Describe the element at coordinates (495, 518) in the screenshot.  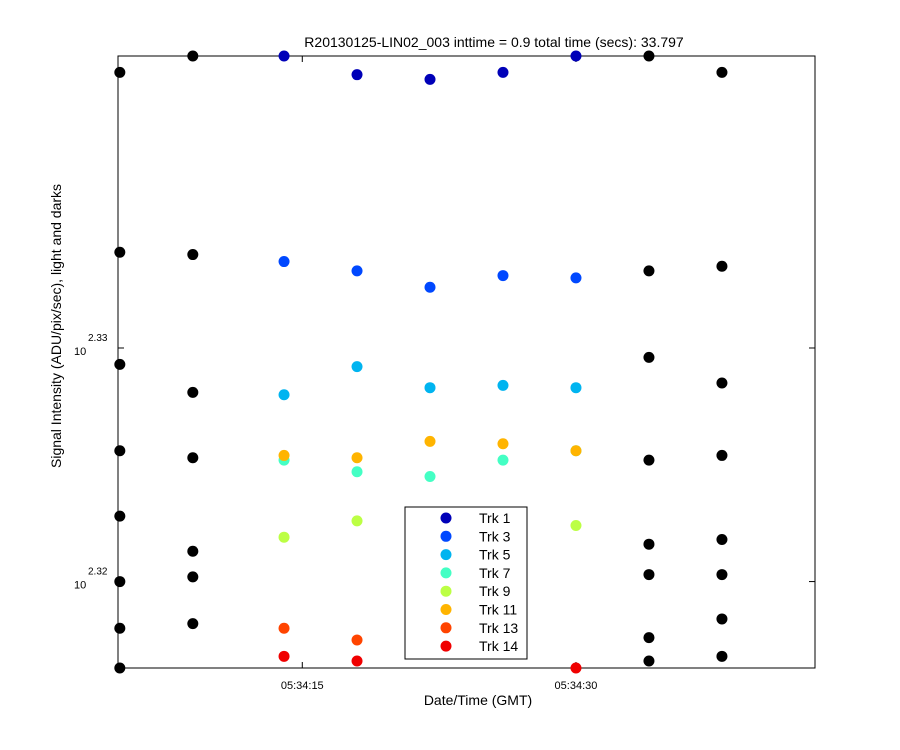
I see `legend-label-trk-1: Trk 1` at that location.